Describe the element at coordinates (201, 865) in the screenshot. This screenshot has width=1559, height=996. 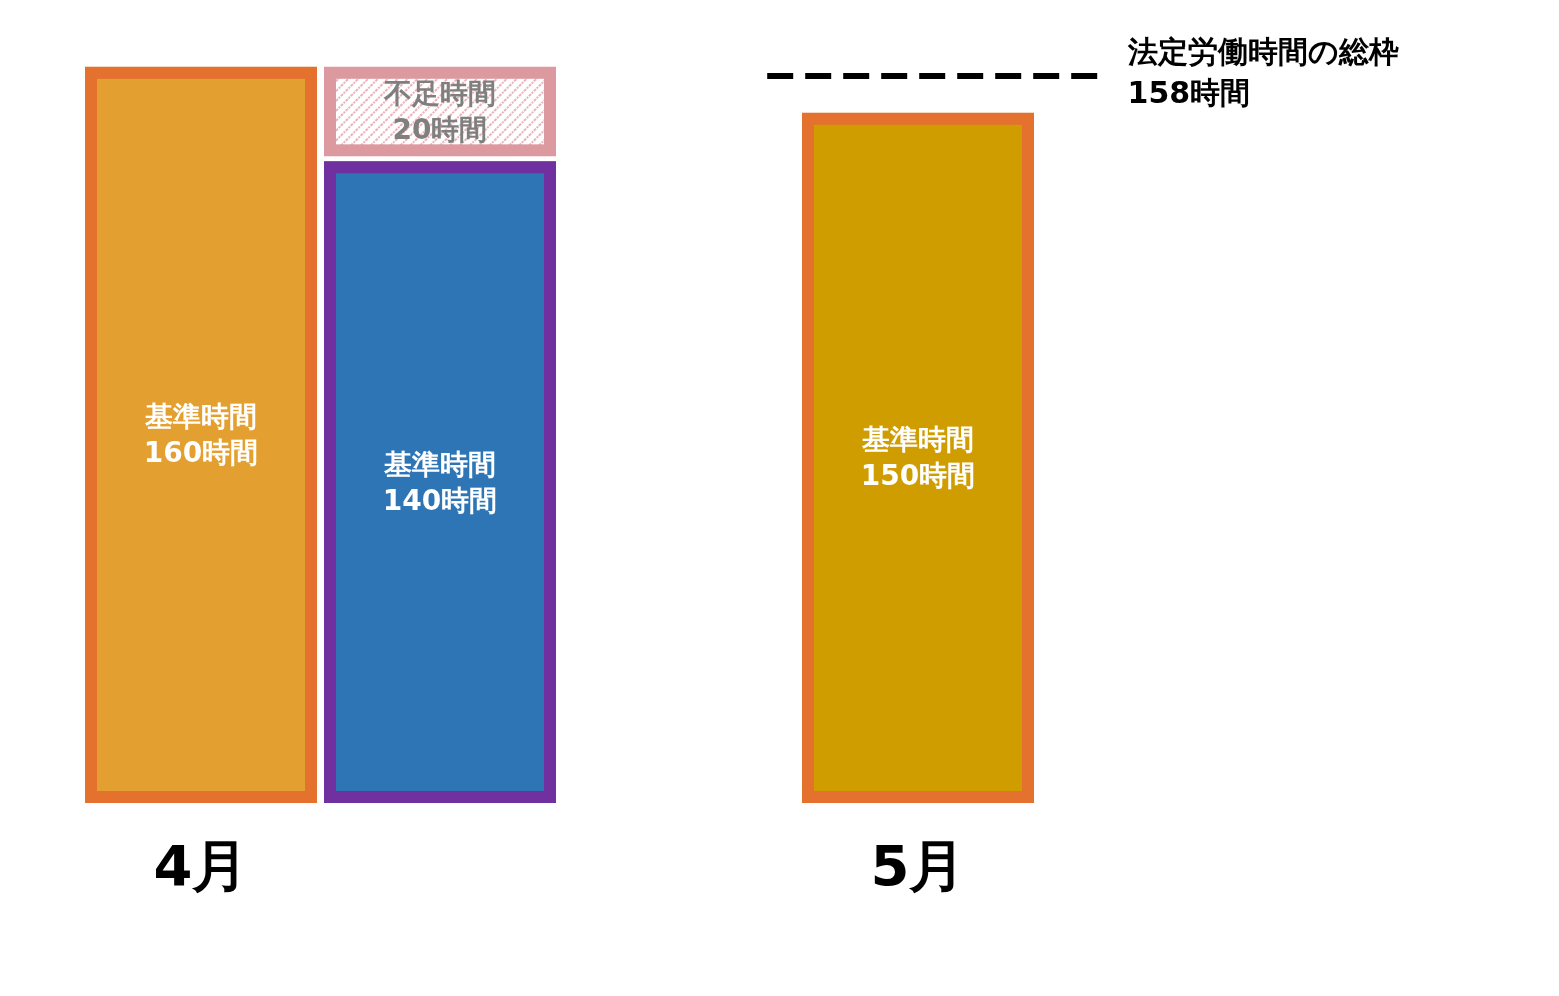
I see `x-tick-label: 4月` at that location.